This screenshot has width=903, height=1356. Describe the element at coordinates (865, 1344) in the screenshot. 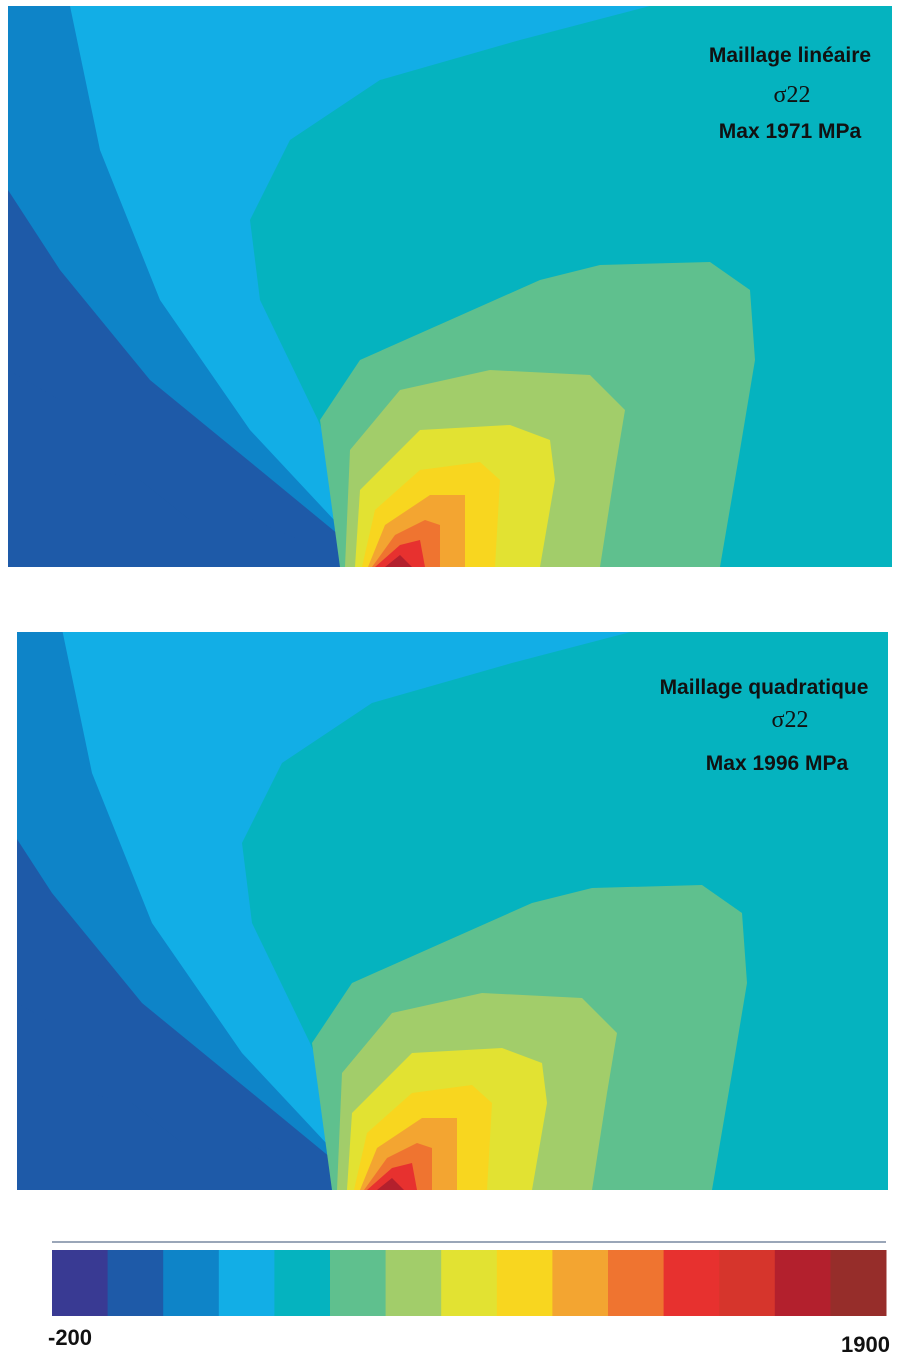

I see `colorbar-max: 1900` at that location.